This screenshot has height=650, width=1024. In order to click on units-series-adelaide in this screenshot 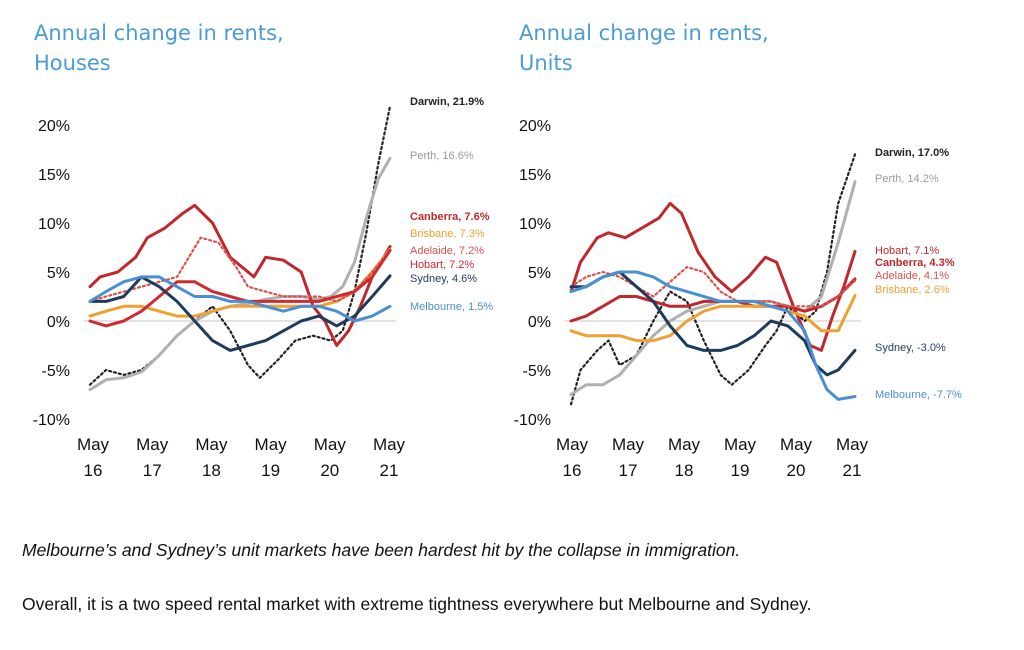, I will do `click(713, 287)`.